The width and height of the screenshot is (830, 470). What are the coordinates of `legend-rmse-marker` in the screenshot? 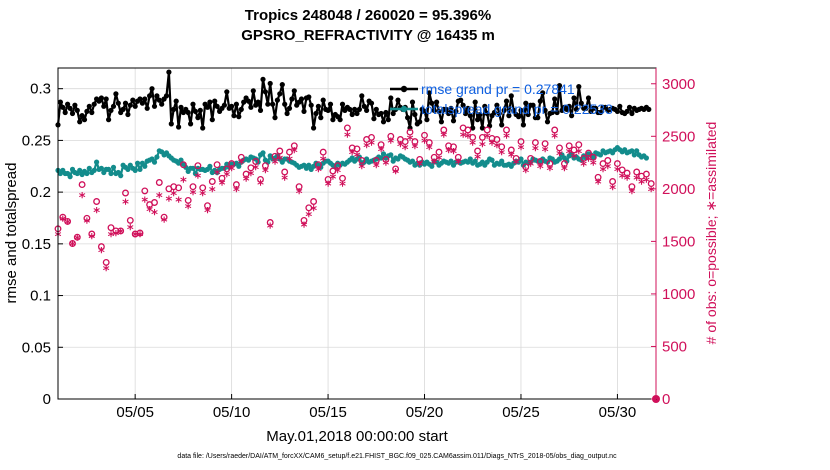 It's located at (404, 89).